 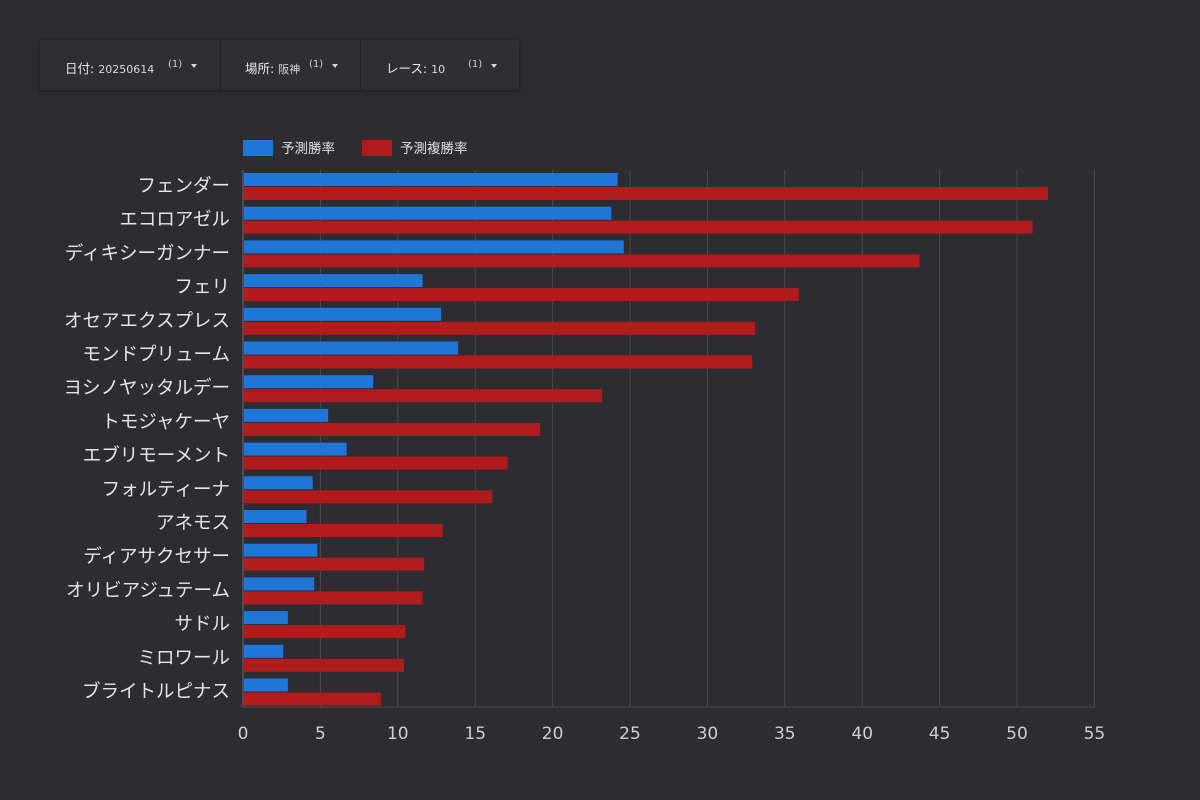 I want to click on category-label: ディキシーガンナー, so click(x=147, y=253).